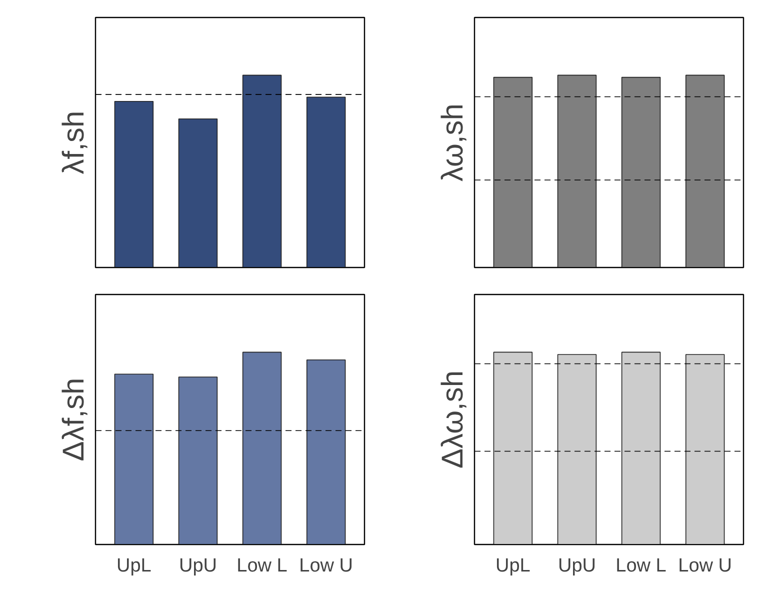 The height and width of the screenshot is (614, 759). What do you see at coordinates (74, 420) in the screenshot?
I see `y-axis-title: Δλf,sh` at bounding box center [74, 420].